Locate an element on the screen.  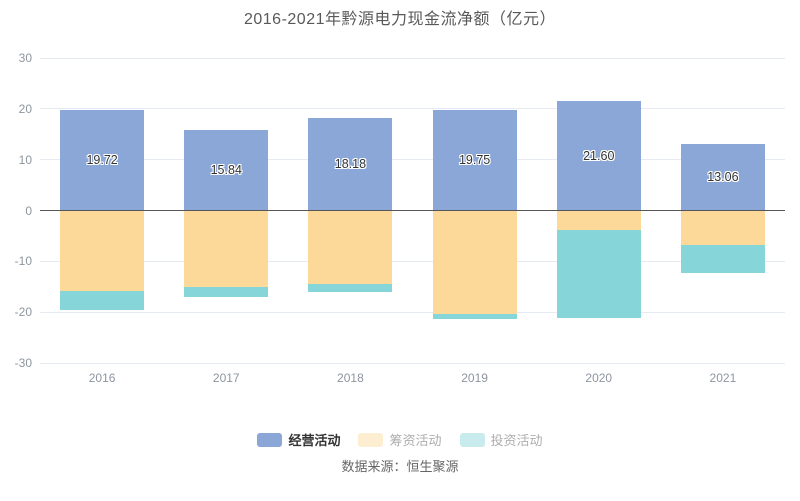
legend-swatch-operating is located at coordinates (270, 439).